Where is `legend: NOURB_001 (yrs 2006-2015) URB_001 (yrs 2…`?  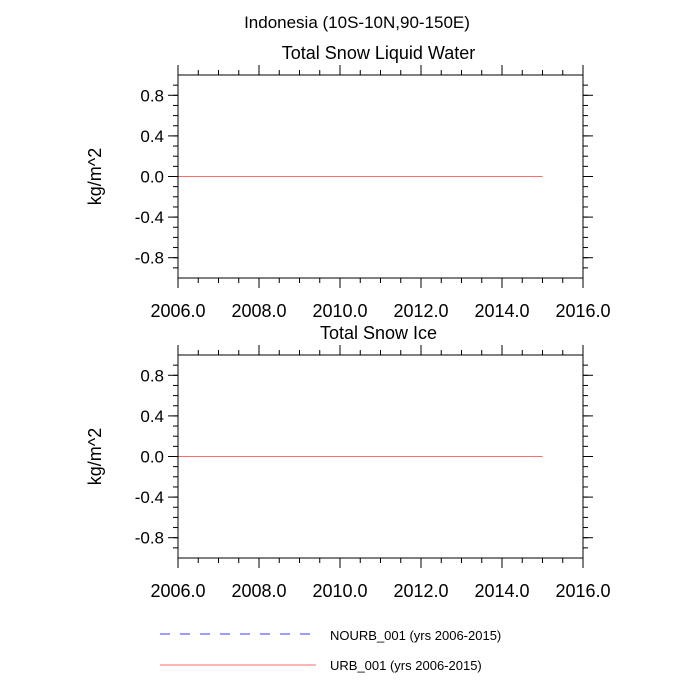 legend: NOURB_001 (yrs 2006-2015) URB_001 (yrs 2… is located at coordinates (330, 650).